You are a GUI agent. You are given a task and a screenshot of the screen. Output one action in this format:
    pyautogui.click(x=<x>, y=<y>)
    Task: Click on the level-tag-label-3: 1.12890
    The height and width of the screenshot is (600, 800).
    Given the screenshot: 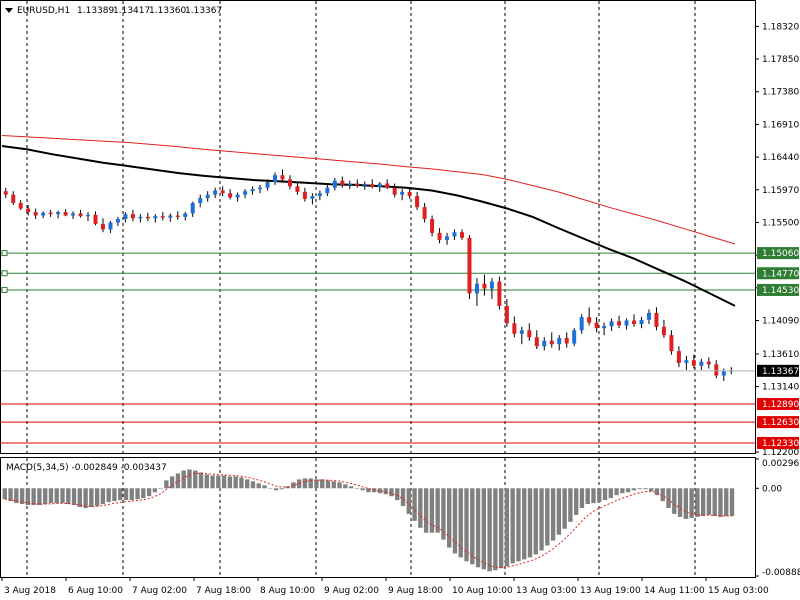 What is the action you would take?
    pyautogui.click(x=780, y=405)
    